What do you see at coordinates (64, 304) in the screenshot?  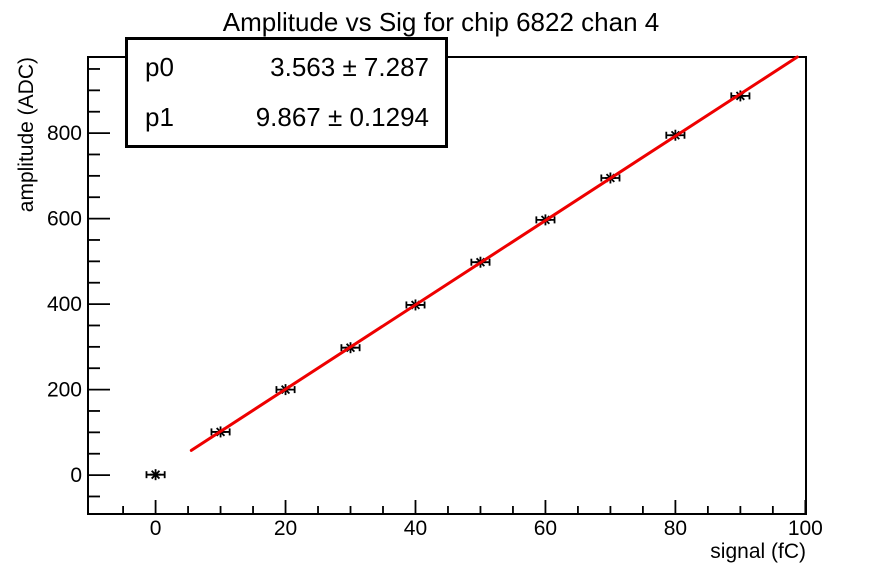 I see `y-tick-label: 400` at bounding box center [64, 304].